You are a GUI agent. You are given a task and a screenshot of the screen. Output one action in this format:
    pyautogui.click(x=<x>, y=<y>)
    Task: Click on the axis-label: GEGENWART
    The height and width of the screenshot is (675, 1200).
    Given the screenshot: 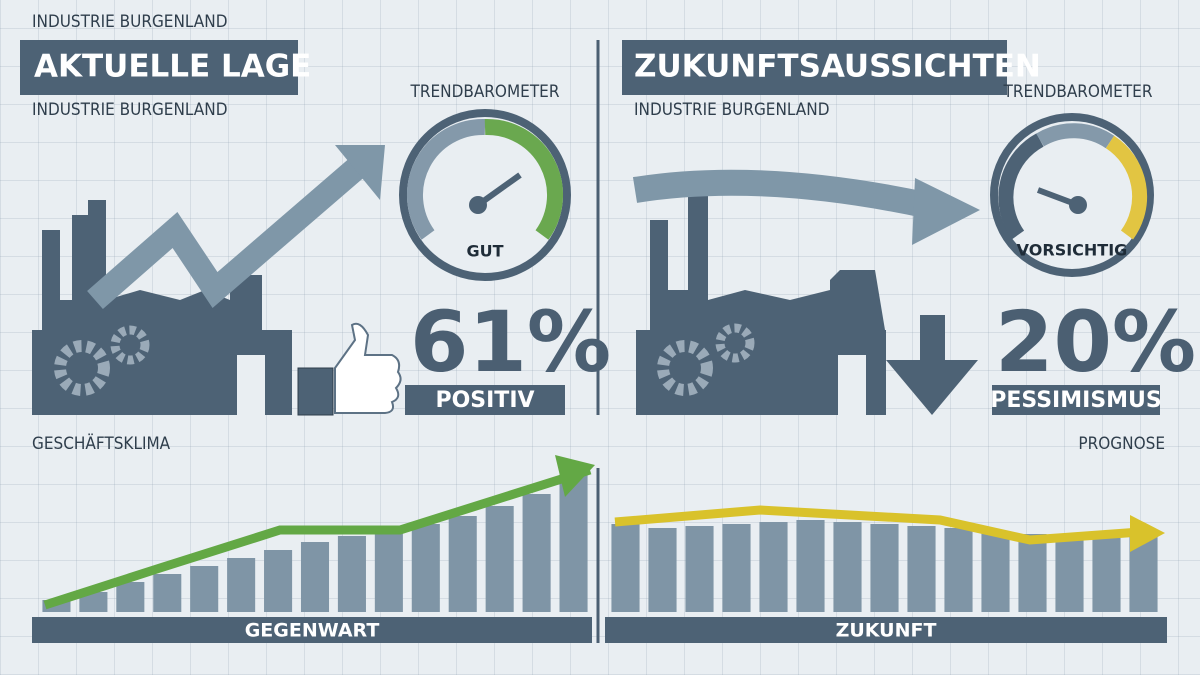 What is the action you would take?
    pyautogui.click(x=312, y=631)
    